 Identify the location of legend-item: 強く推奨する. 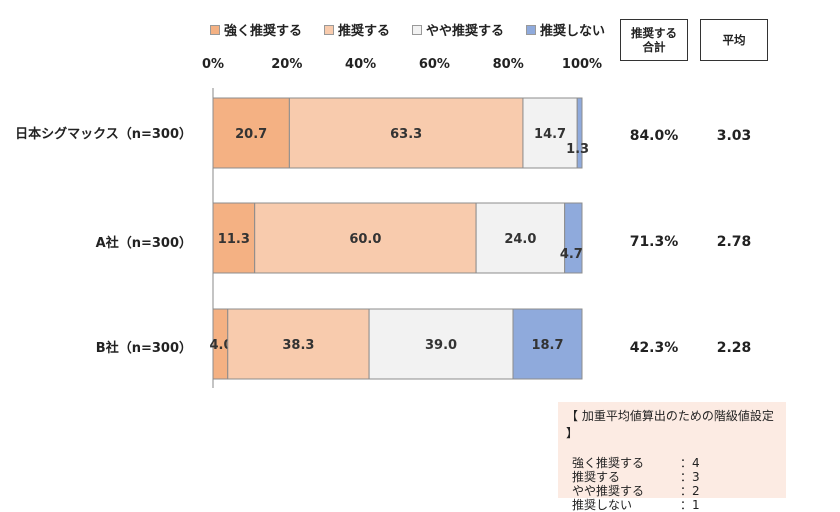
(256, 29).